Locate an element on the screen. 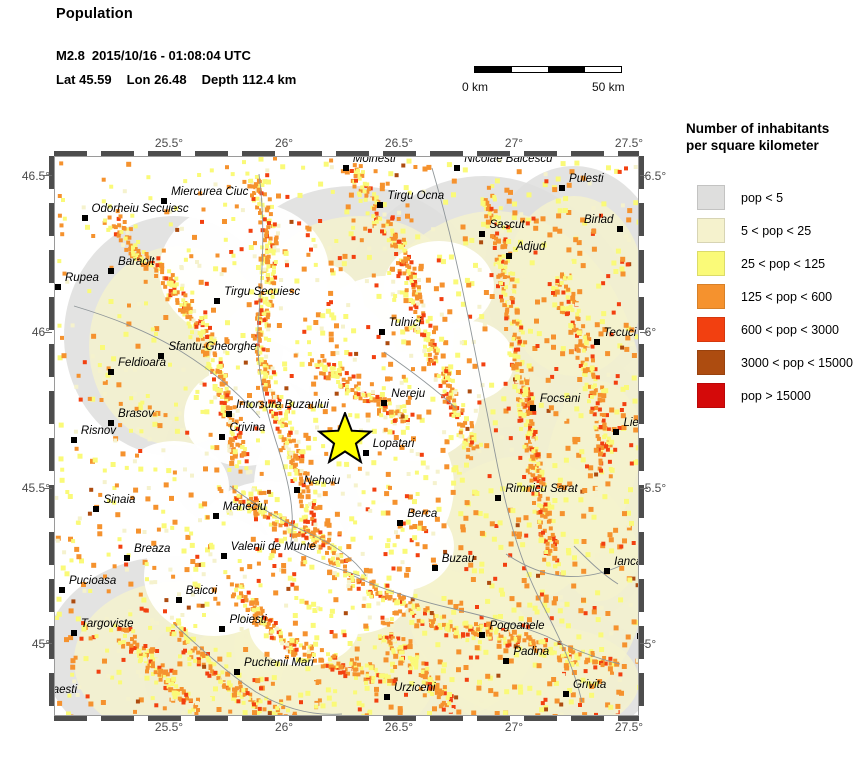  legend-row: 600 < pop < 3000 is located at coordinates (775, 329).